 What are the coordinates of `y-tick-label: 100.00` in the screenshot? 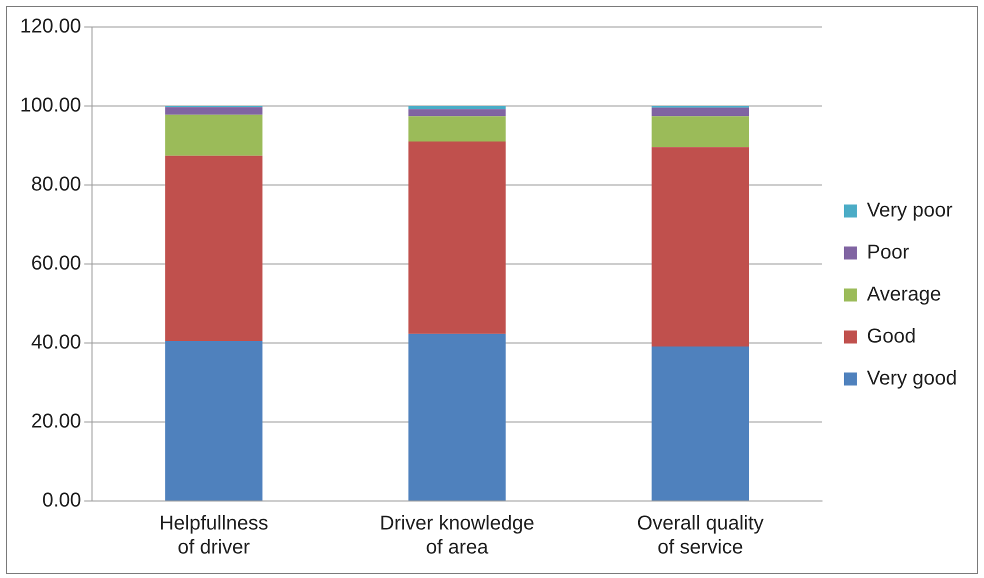 It's located at (51, 105).